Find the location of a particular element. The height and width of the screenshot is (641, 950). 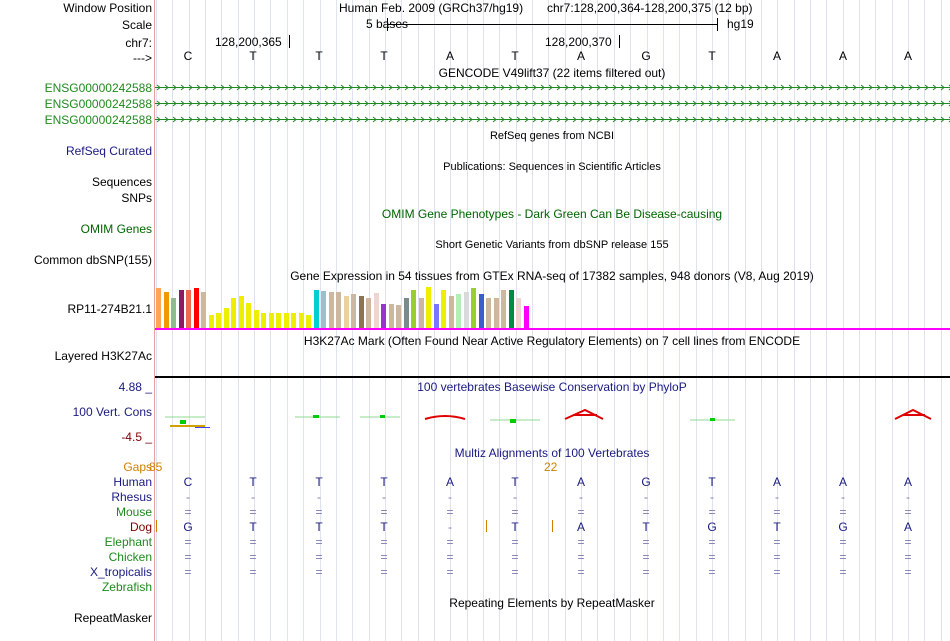

phylop-graph is located at coordinates (552, 417).